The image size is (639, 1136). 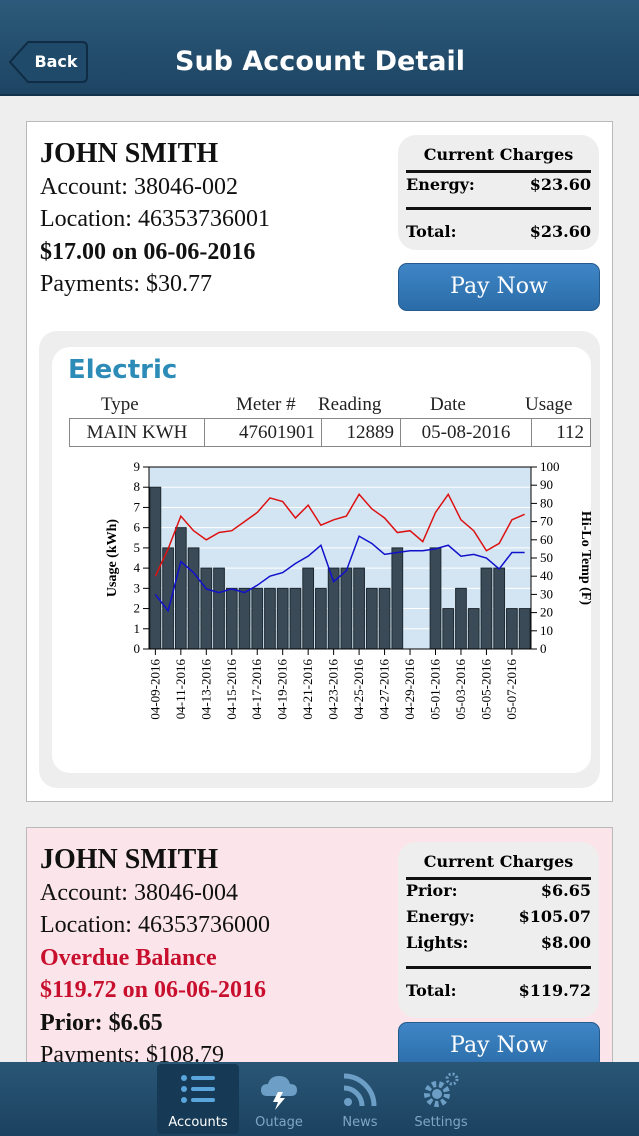 I want to click on x-tick-label: 04-15-2016, so click(x=231, y=689).